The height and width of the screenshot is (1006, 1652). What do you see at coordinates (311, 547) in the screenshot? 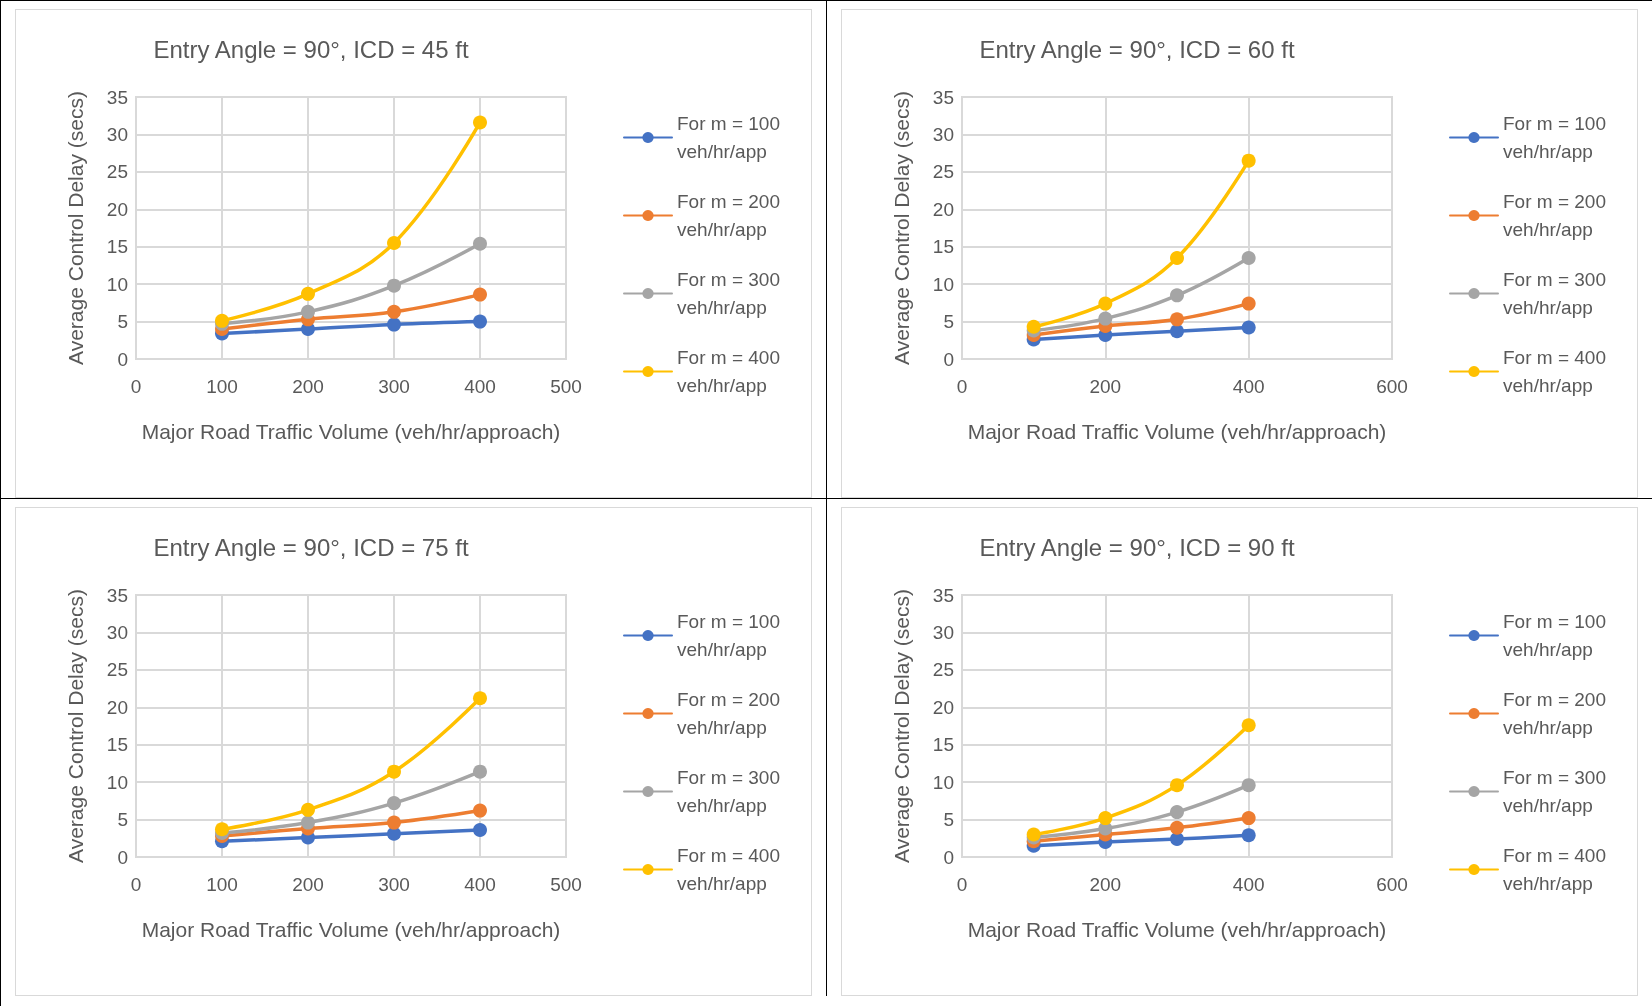
I see `chart-title: Entry Angle = 90°, ICD = 75 ft` at bounding box center [311, 547].